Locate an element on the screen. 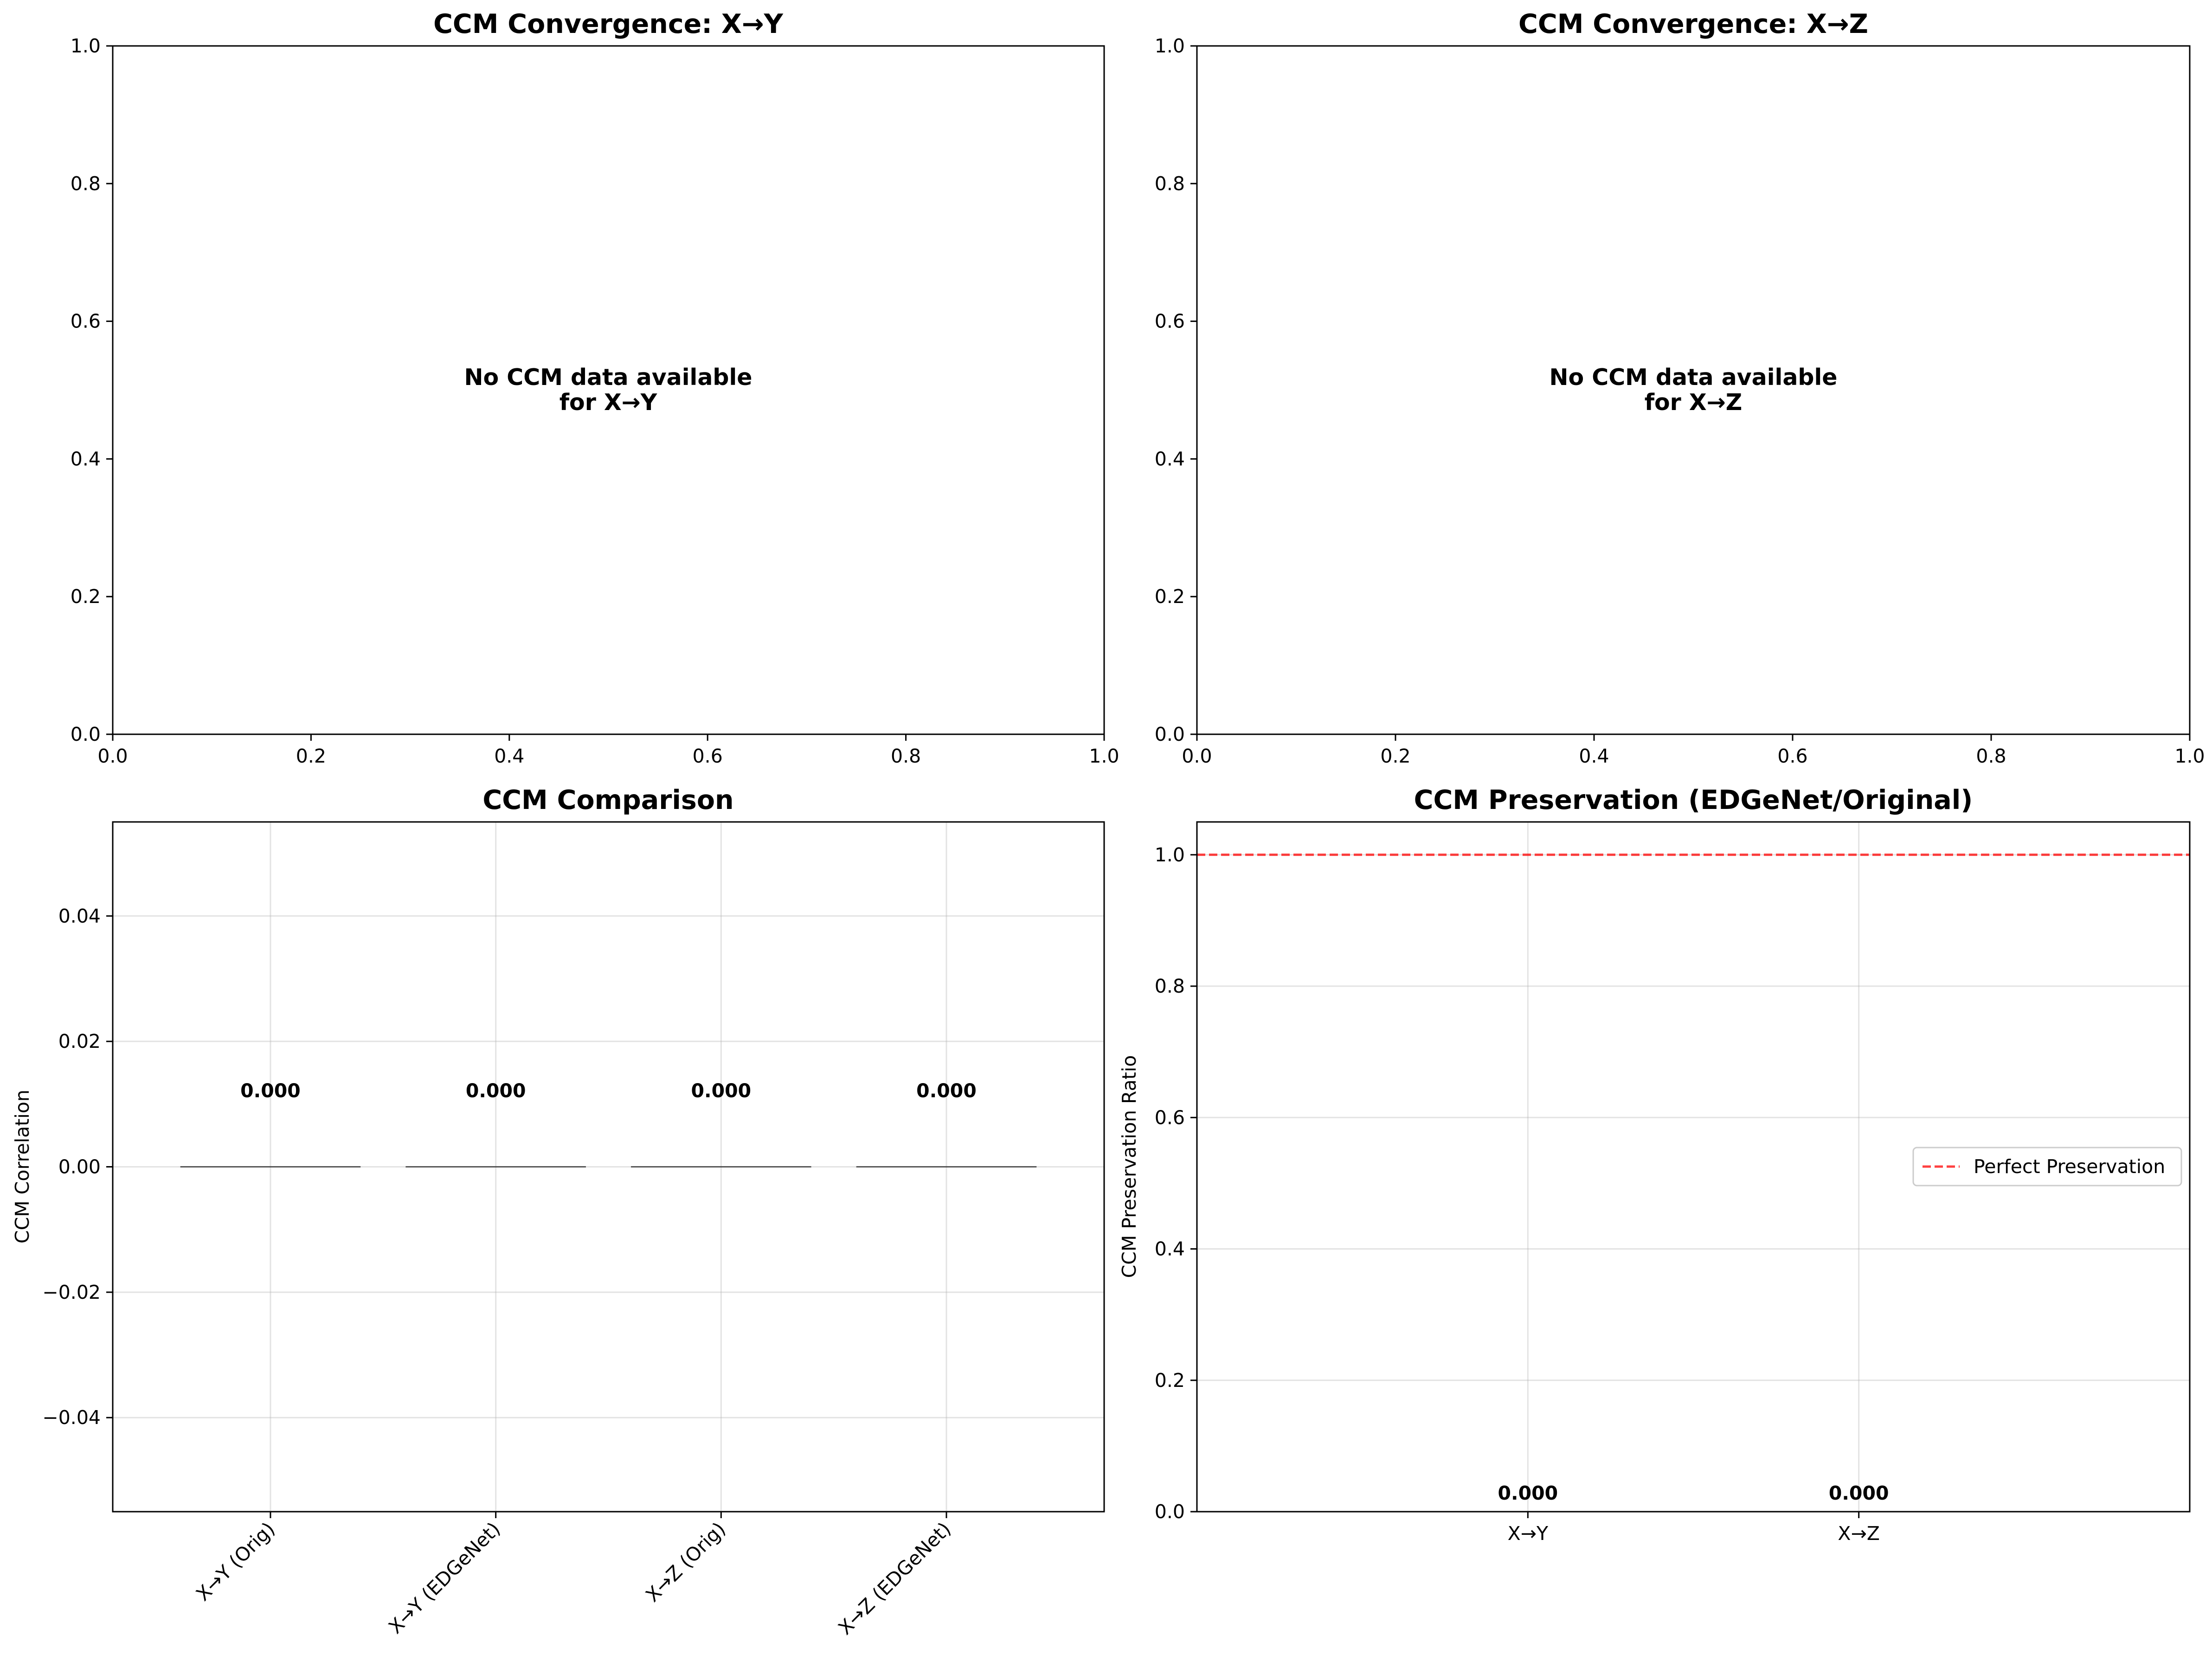  no-data-message-line2: for X→Y is located at coordinates (608, 402).